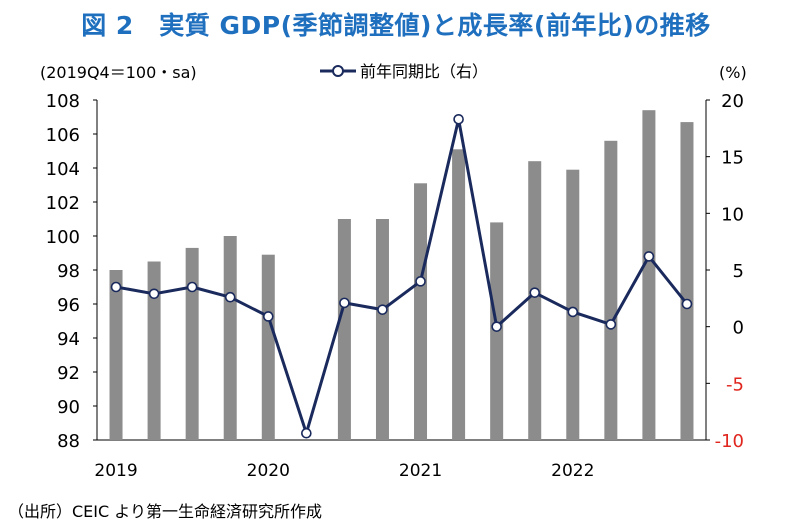  Describe the element at coordinates (116, 287) in the screenshot. I see `growth-point-2019Q1` at that location.